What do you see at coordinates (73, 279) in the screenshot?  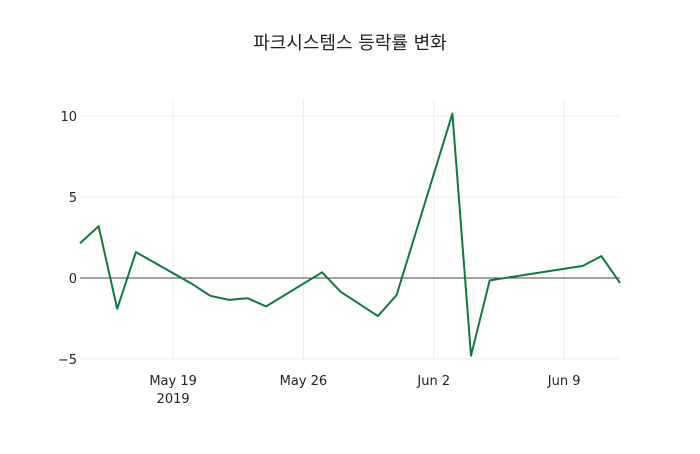 I see `y-tick-label: 0` at bounding box center [73, 279].